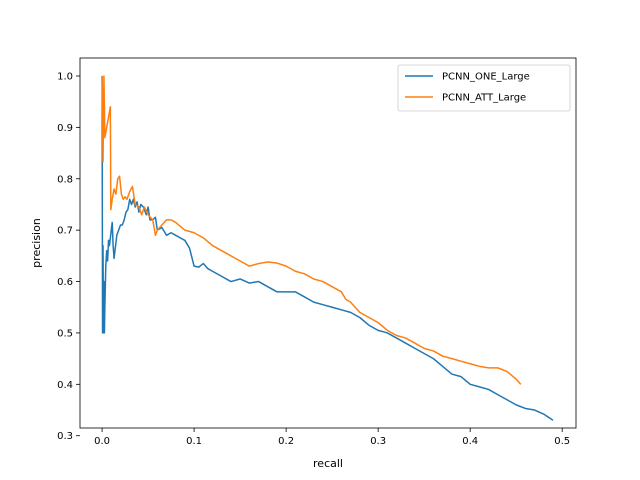  What do you see at coordinates (194, 441) in the screenshot?
I see `x-tick-label: 0.1` at bounding box center [194, 441].